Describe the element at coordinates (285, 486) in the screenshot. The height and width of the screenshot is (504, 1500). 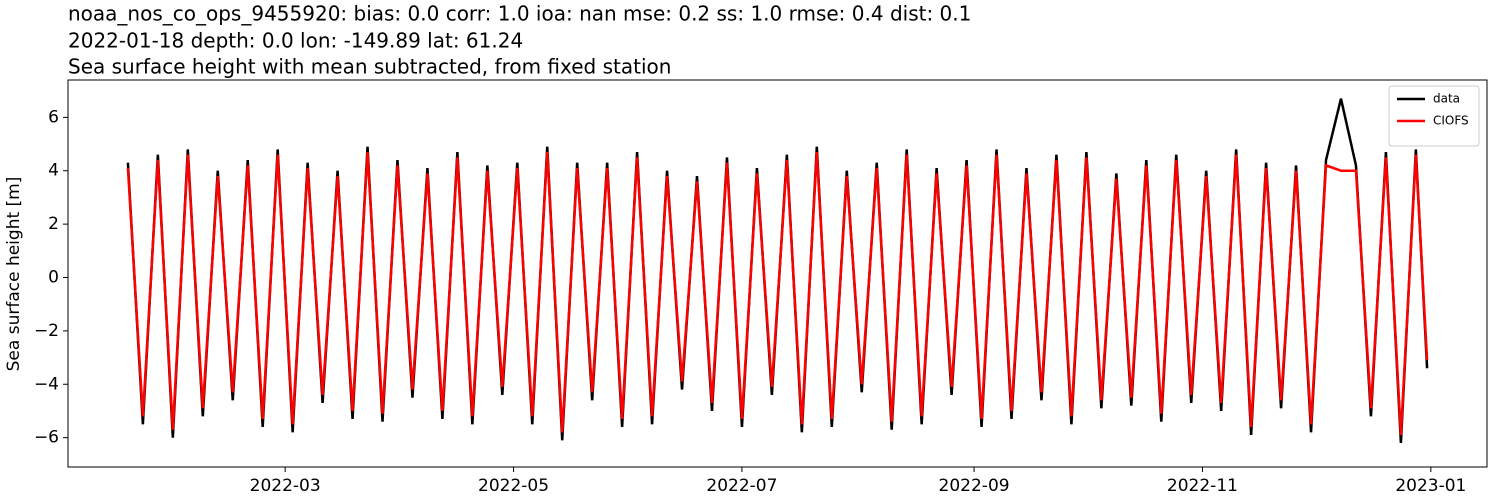
I see `x-tick-label: 2022-03` at that location.